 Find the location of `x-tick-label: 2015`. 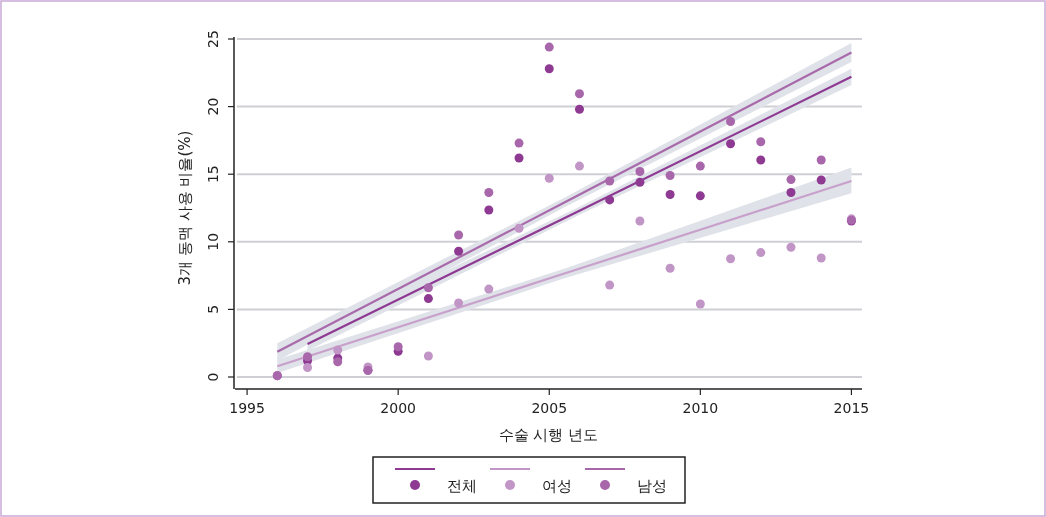

x-tick-label: 2015 is located at coordinates (851, 408).